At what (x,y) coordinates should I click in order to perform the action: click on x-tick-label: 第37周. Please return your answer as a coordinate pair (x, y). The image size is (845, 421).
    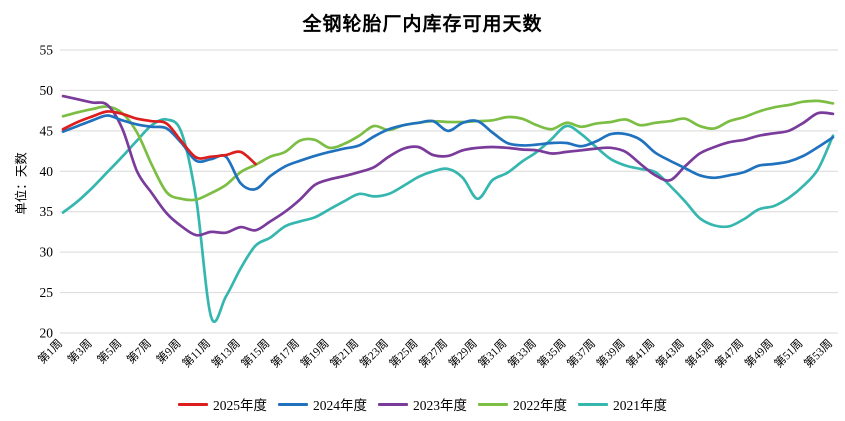
    Looking at the image, I should click on (581, 353).